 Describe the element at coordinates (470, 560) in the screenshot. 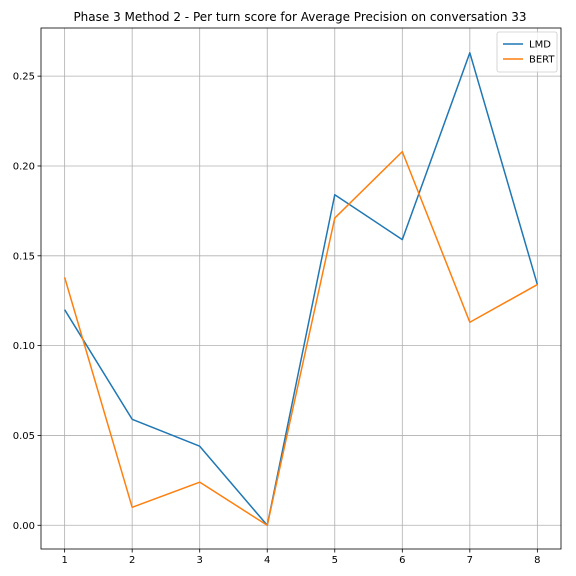

I see `x-tick-label: 7` at that location.